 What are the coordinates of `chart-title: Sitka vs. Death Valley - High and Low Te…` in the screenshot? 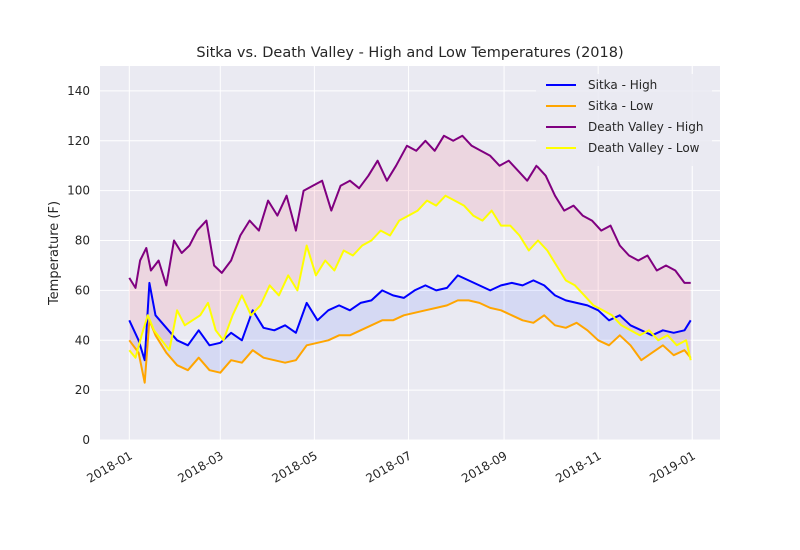 It's located at (409, 53).